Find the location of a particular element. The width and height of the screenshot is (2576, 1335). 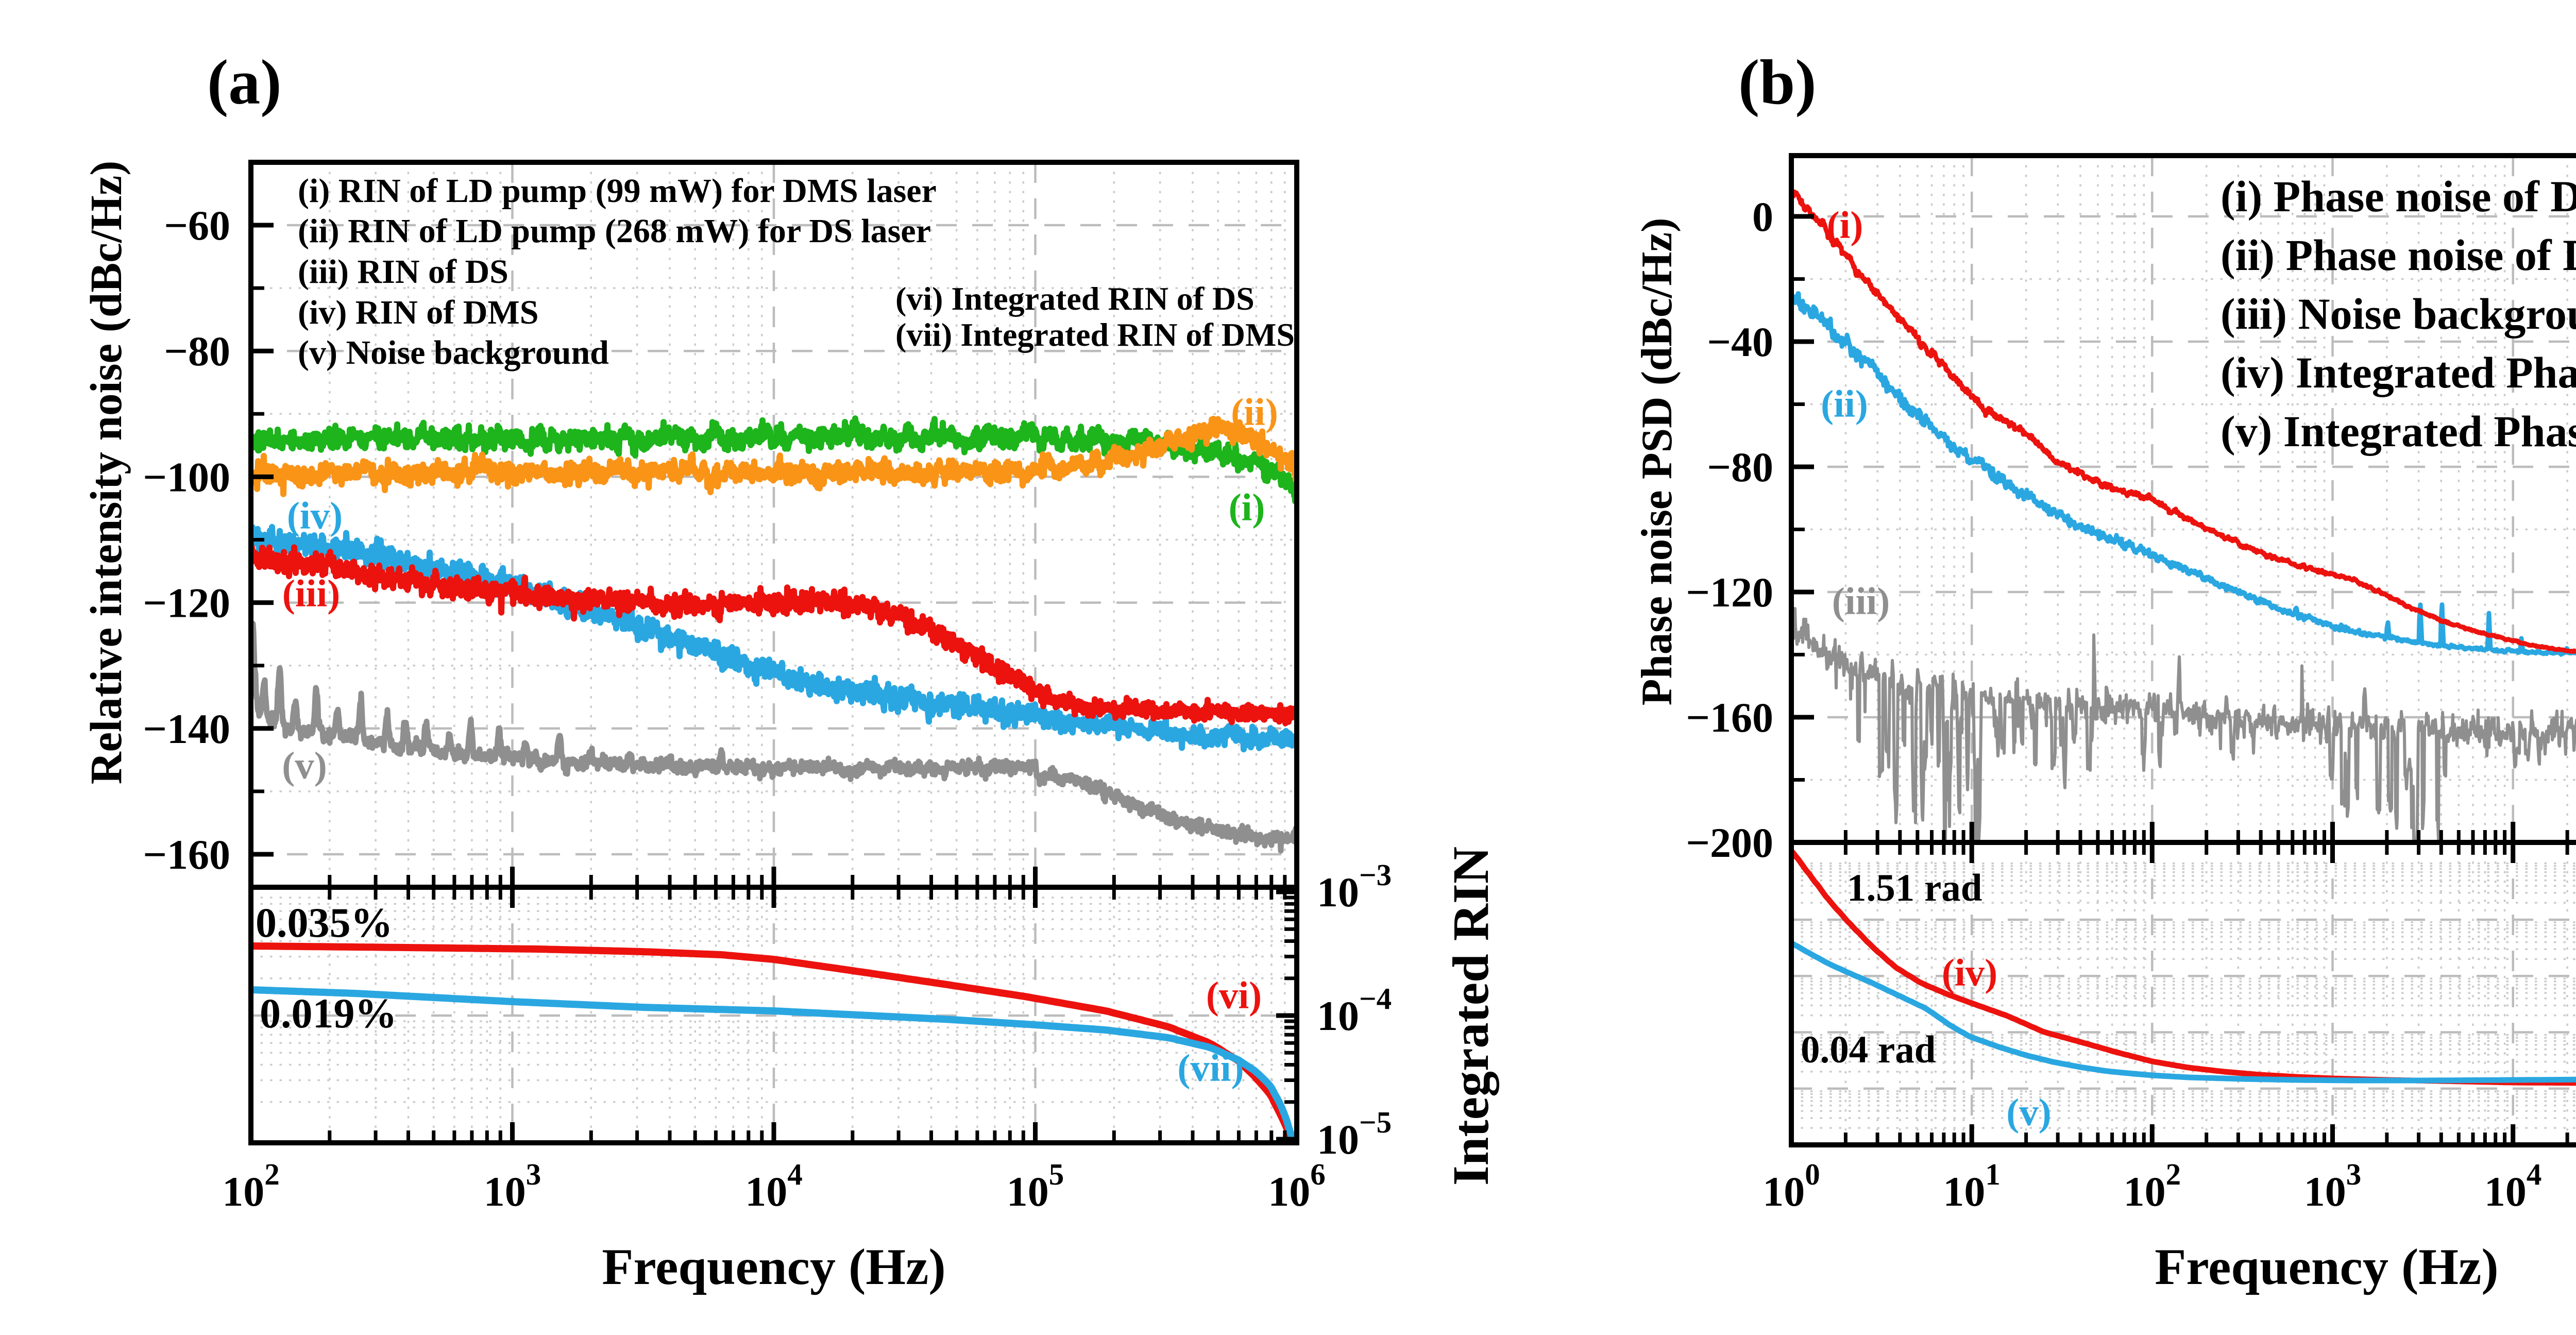

svg-text: −100 is located at coordinates (186, 477).